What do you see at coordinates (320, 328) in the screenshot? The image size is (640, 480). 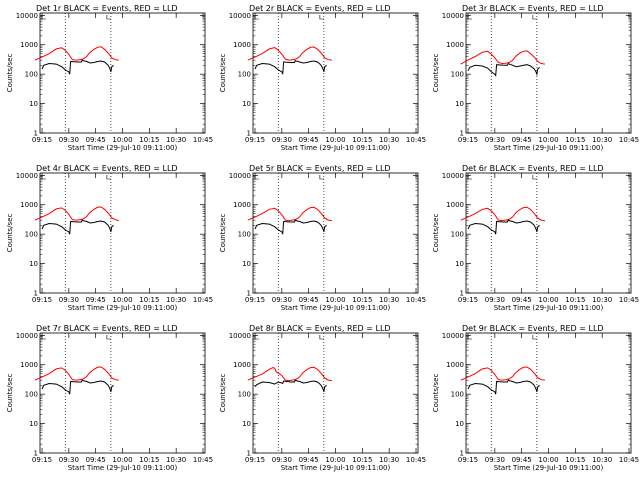 I see `chart-title: Det 8r BLACK = Events, RED = LLD` at bounding box center [320, 328].